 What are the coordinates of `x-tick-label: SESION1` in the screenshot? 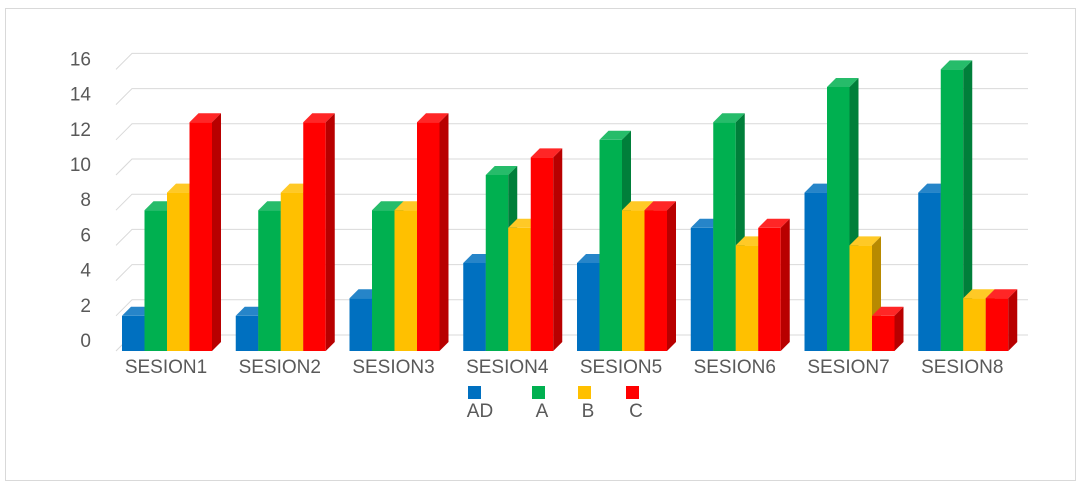 It's located at (166, 367).